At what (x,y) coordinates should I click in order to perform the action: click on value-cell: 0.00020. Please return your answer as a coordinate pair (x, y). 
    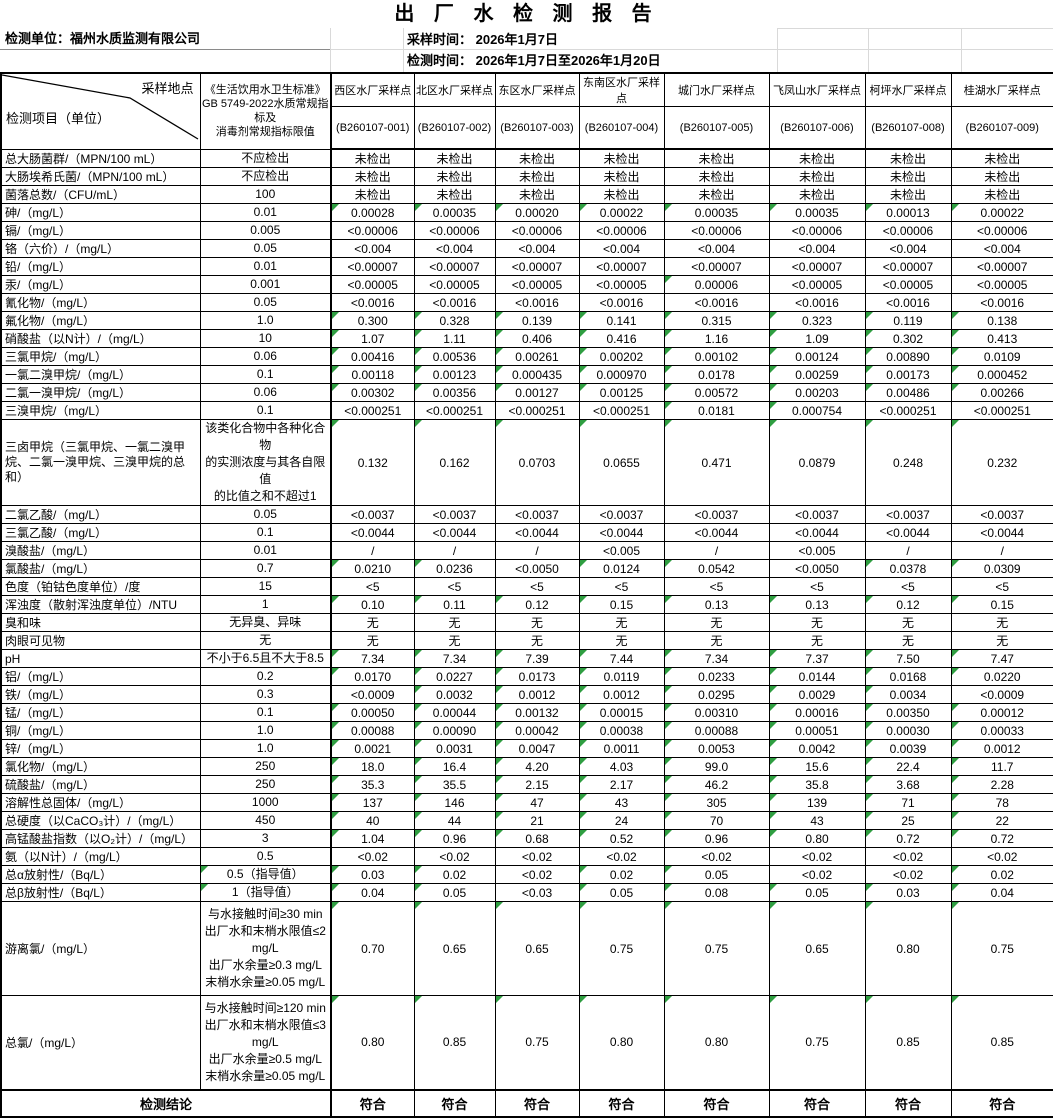
    Looking at the image, I should click on (537, 212).